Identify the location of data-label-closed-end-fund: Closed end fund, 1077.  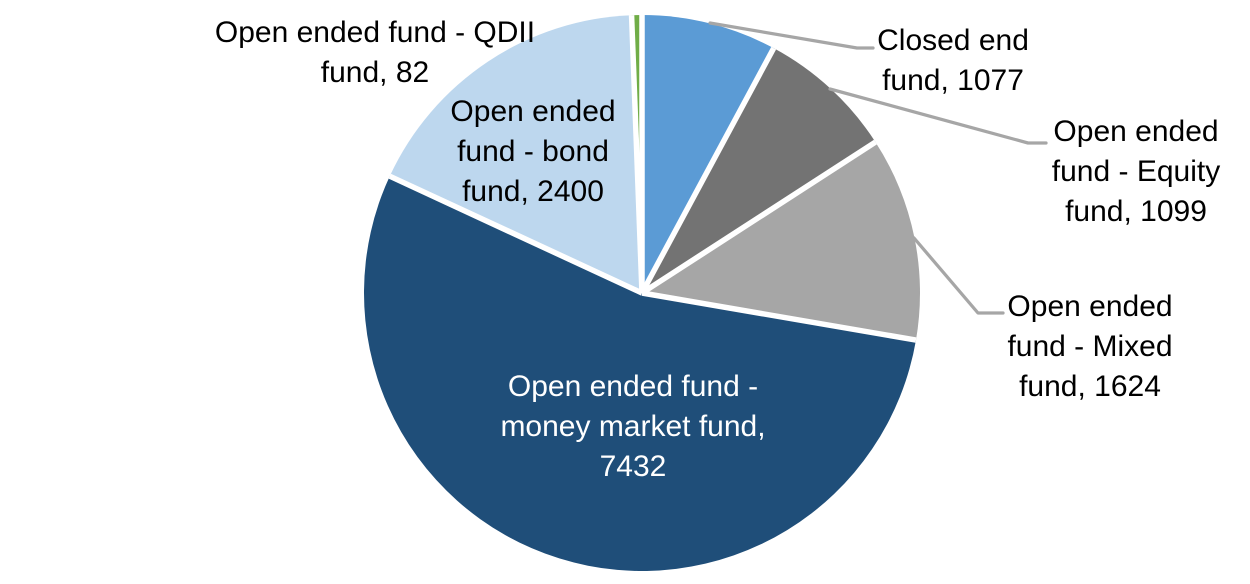
(953, 60).